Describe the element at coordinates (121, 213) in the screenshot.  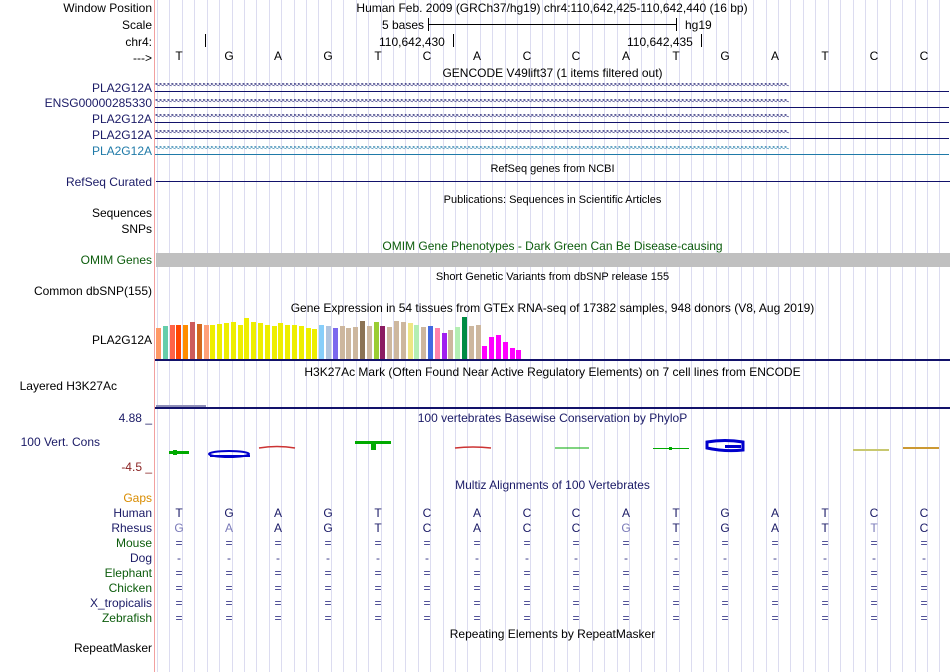
I see `label-sequences: Sequences` at that location.